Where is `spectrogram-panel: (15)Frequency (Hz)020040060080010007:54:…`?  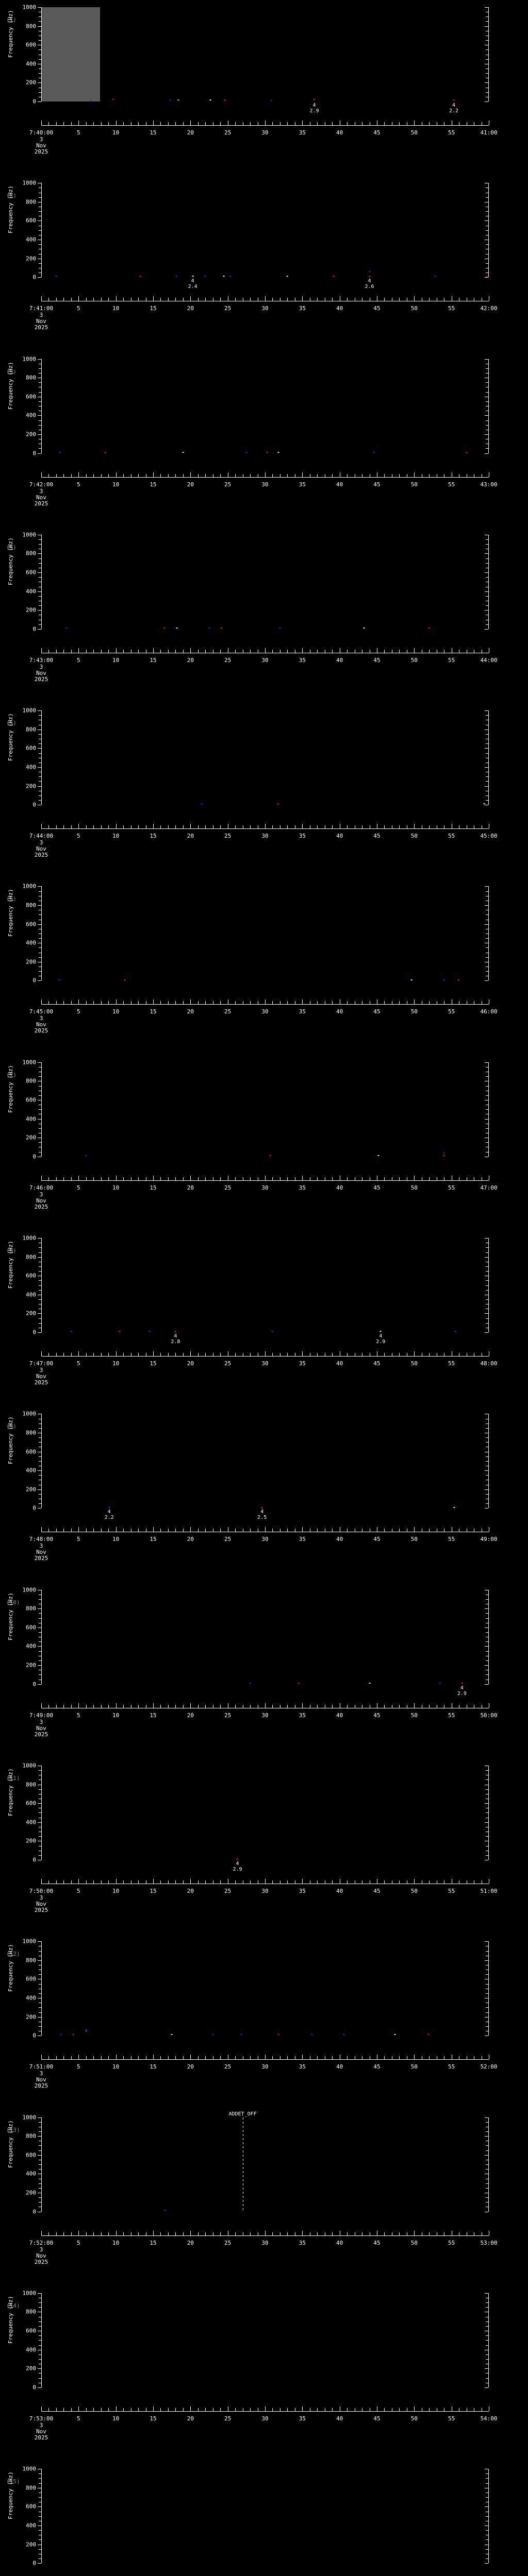
spectrogram-panel: (15)Frequency (Hz)020040060080010007:54:… is located at coordinates (264, 2519).